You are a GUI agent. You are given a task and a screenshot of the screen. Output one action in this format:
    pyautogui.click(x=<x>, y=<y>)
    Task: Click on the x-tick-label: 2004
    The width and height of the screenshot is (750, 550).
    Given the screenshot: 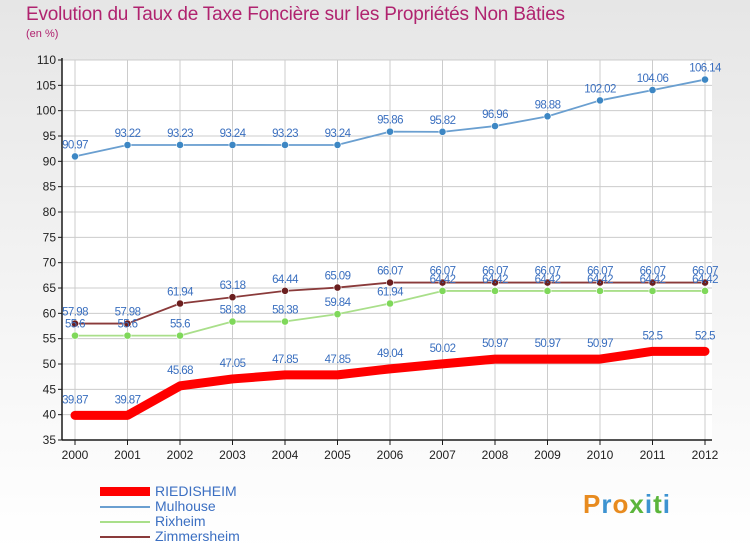 What is the action you would take?
    pyautogui.click(x=285, y=455)
    